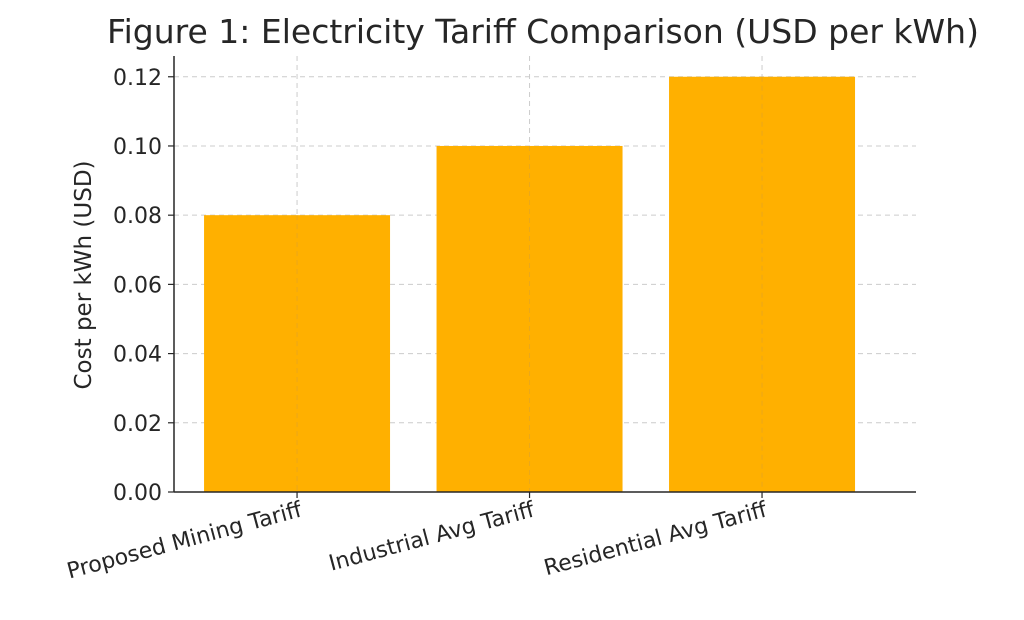 The height and width of the screenshot is (620, 1024). What do you see at coordinates (137, 424) in the screenshot?
I see `y-tick-label: 0.02` at bounding box center [137, 424].